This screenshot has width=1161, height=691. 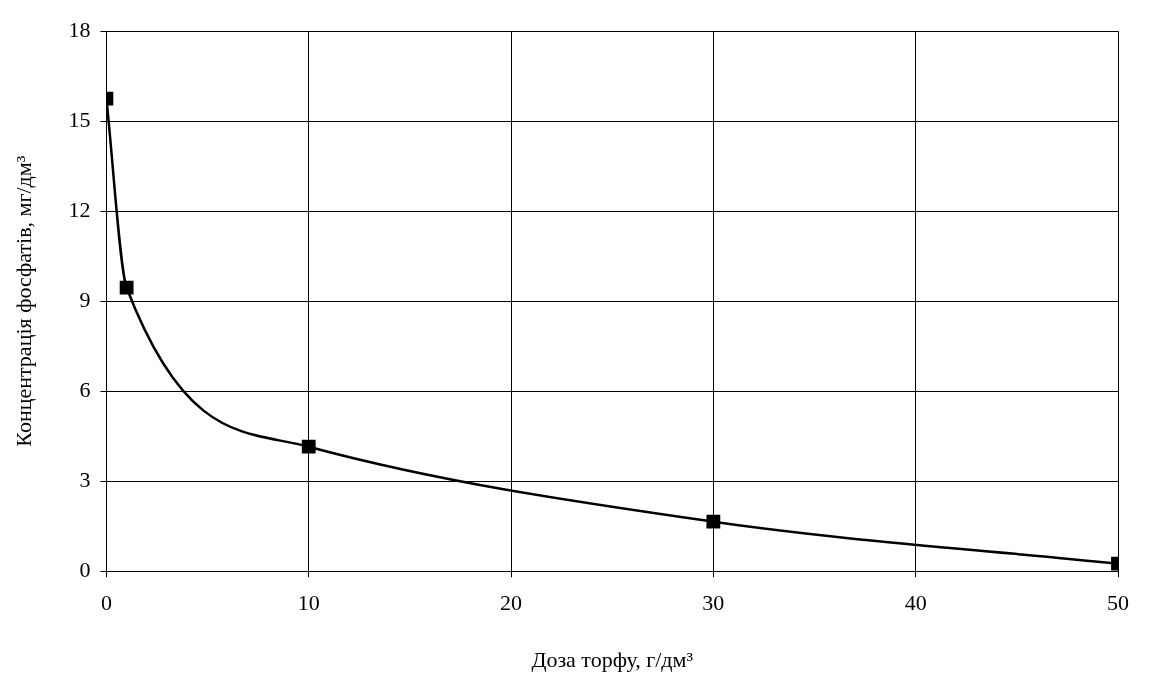 I want to click on y-tick-label: 12, so click(x=79, y=209).